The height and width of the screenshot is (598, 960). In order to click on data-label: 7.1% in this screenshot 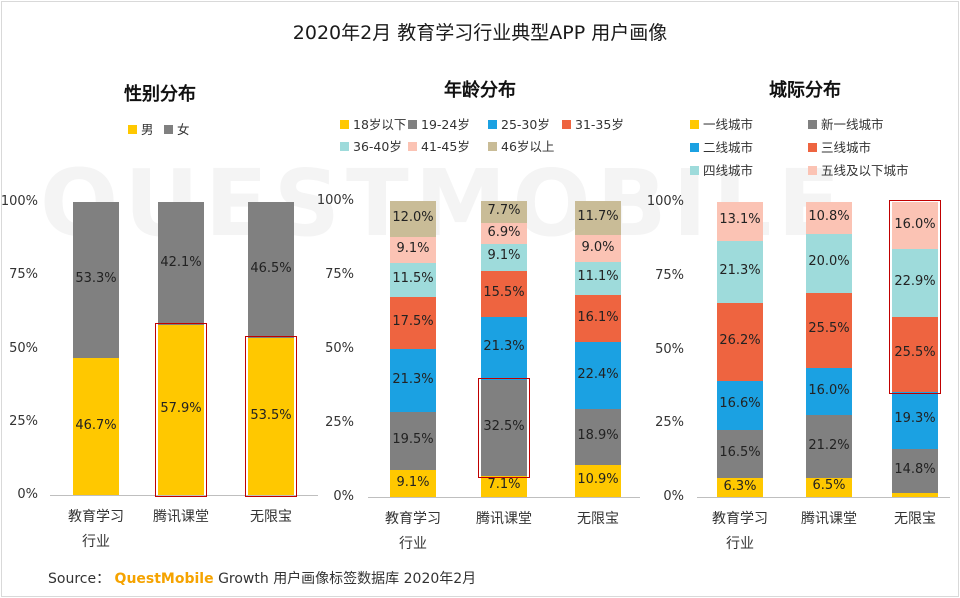, I will do `click(504, 485)`.